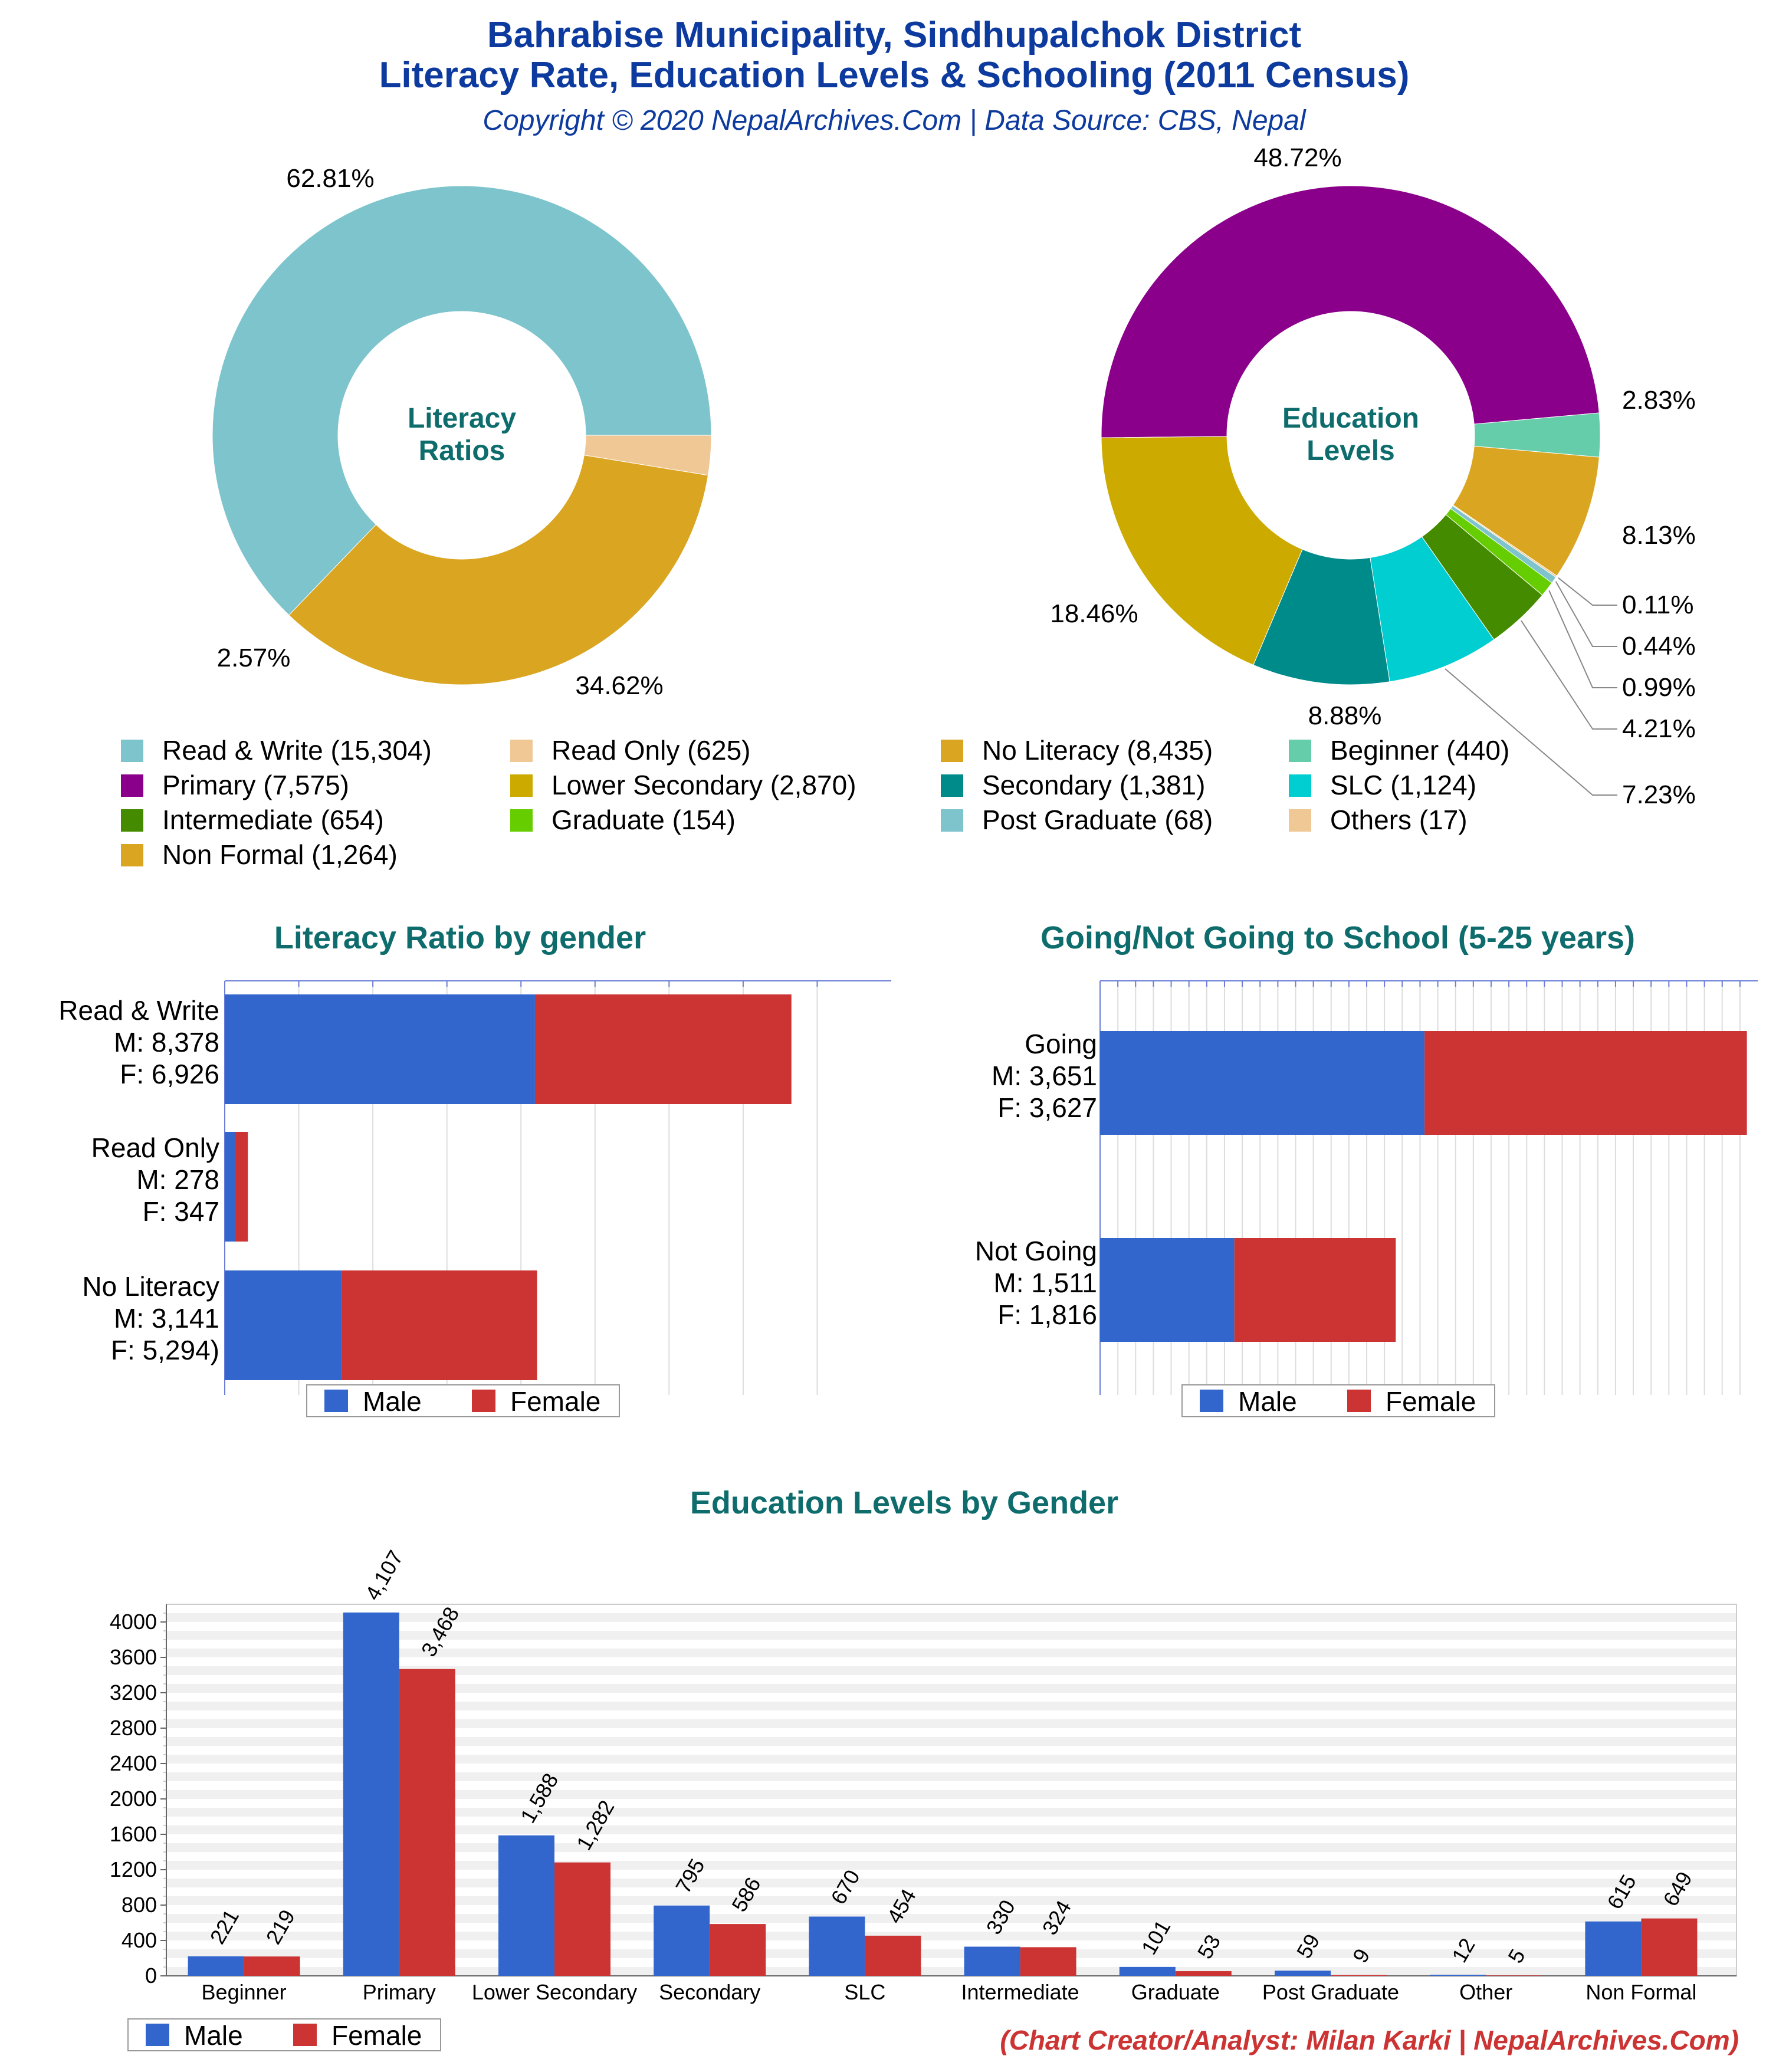 The height and width of the screenshot is (2072, 1789). What do you see at coordinates (133, 1657) in the screenshot?
I see `y-tick-label-3600: 3600` at bounding box center [133, 1657].